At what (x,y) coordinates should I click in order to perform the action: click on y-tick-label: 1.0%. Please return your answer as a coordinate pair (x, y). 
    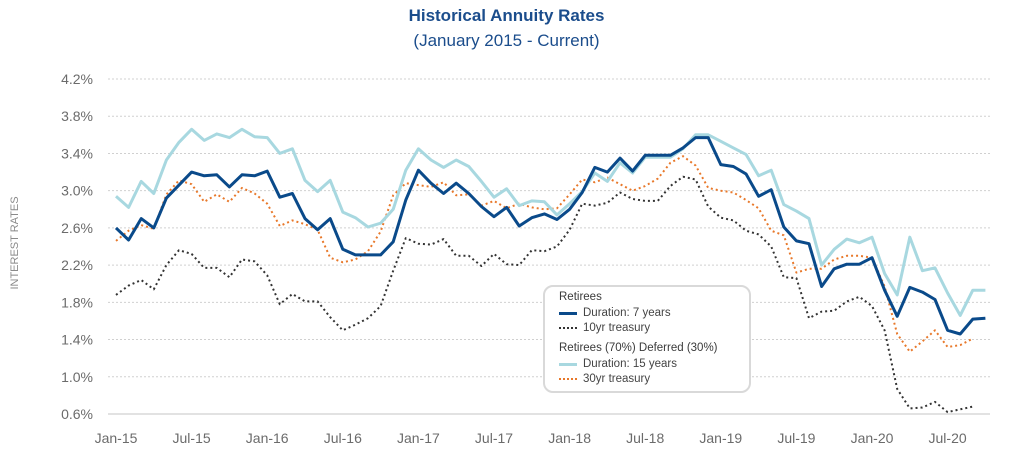
    Looking at the image, I should click on (77, 377).